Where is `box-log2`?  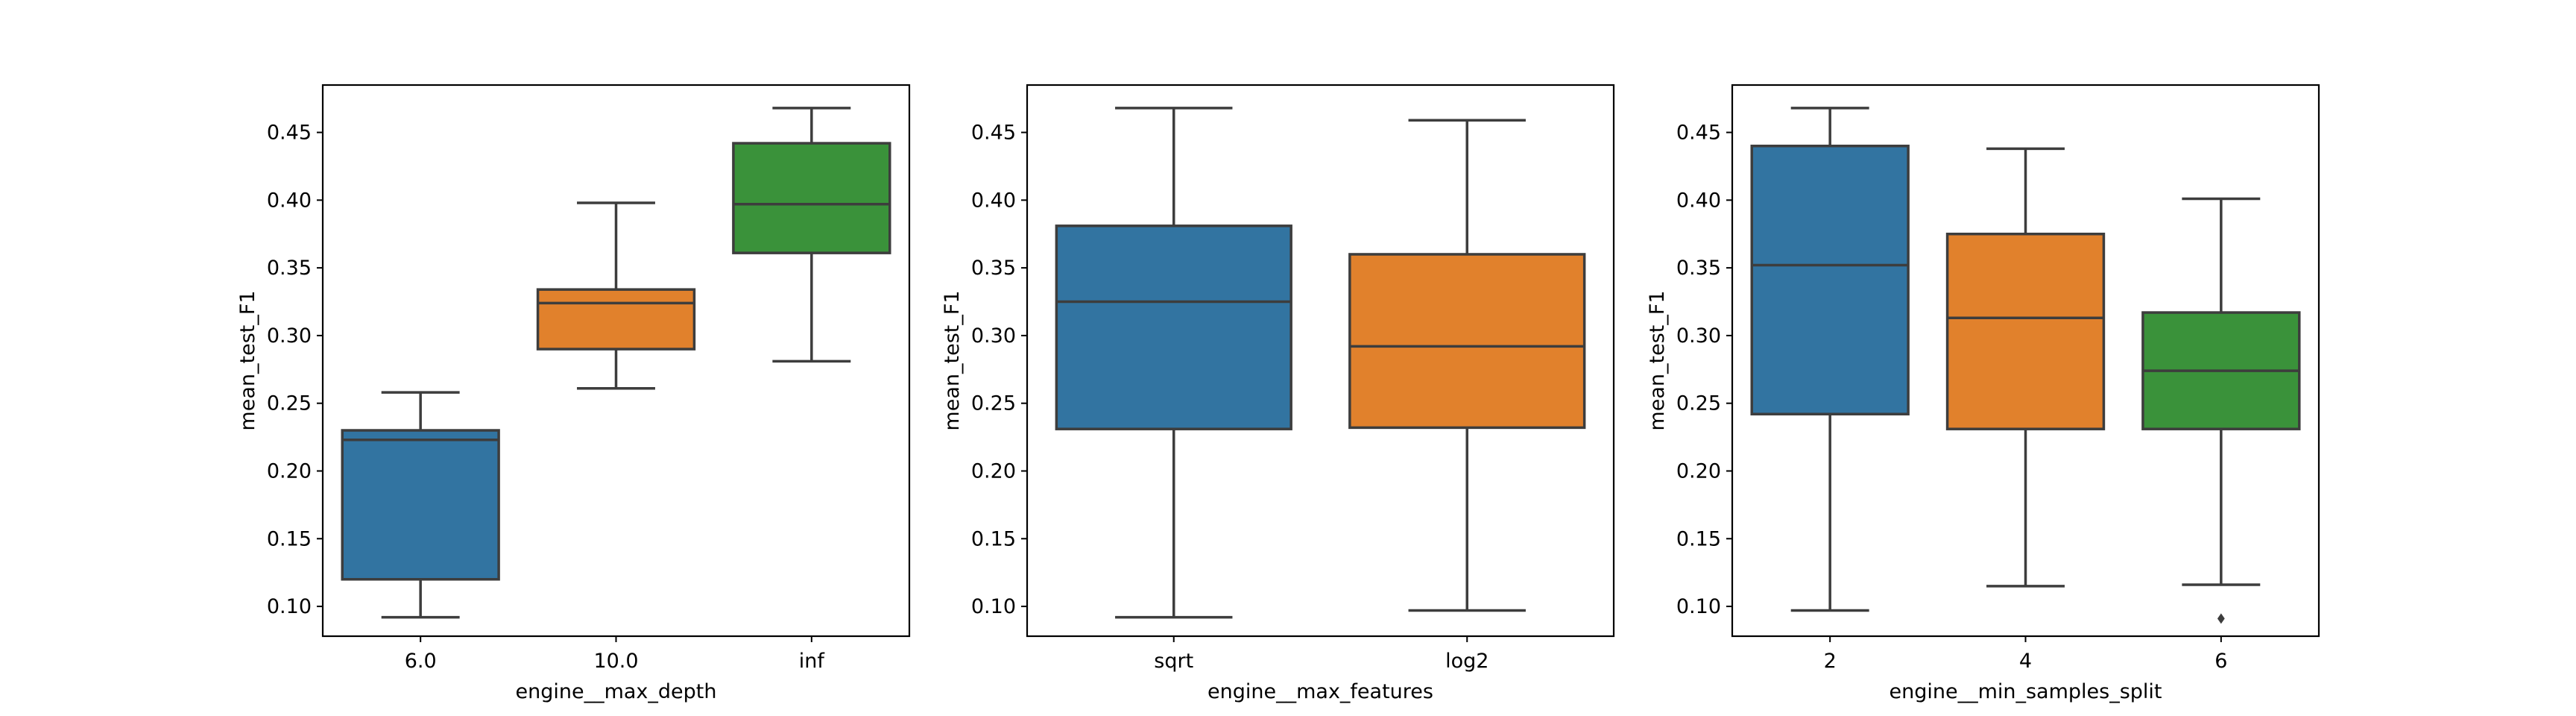 box-log2 is located at coordinates (1467, 365).